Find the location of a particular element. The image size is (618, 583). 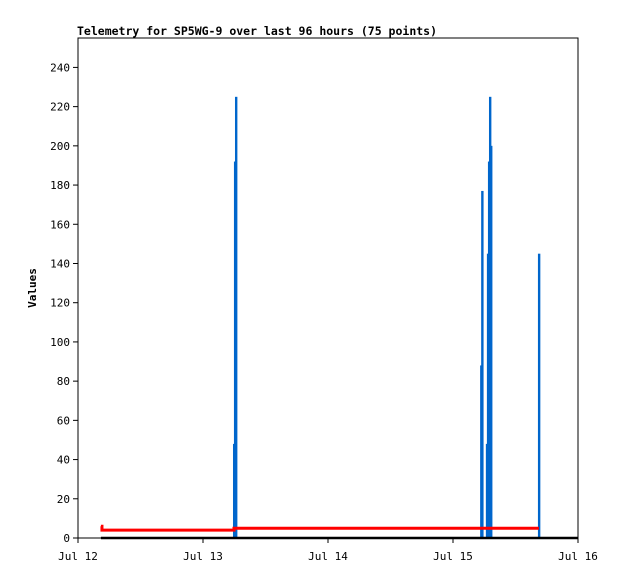

y-tick-label: 80 is located at coordinates (63, 381).